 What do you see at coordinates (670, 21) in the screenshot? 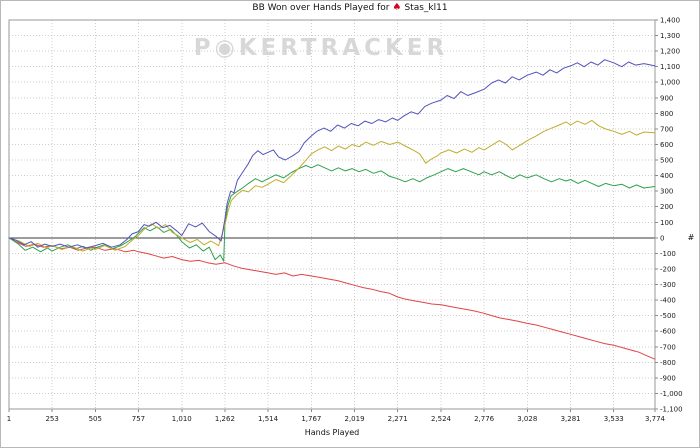
I see `y-tick-label: 1,400` at bounding box center [670, 21].